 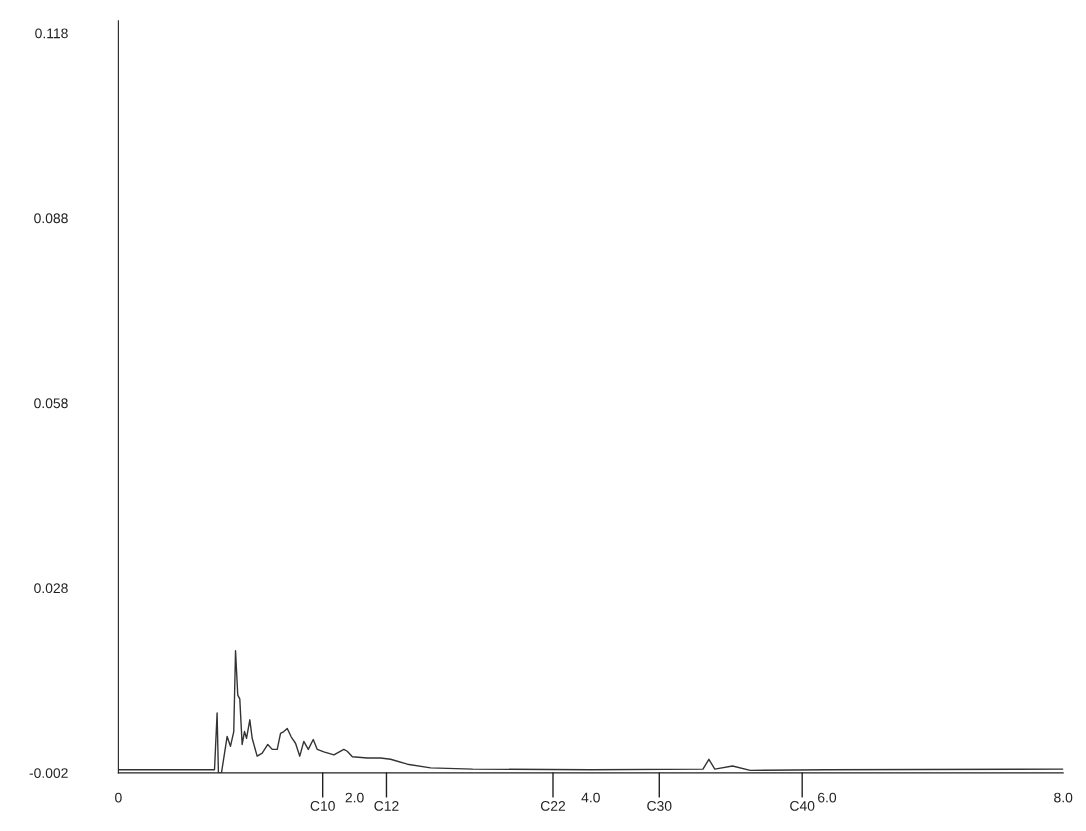 What do you see at coordinates (1063, 797) in the screenshot?
I see `x-tick-label: 8.0` at bounding box center [1063, 797].